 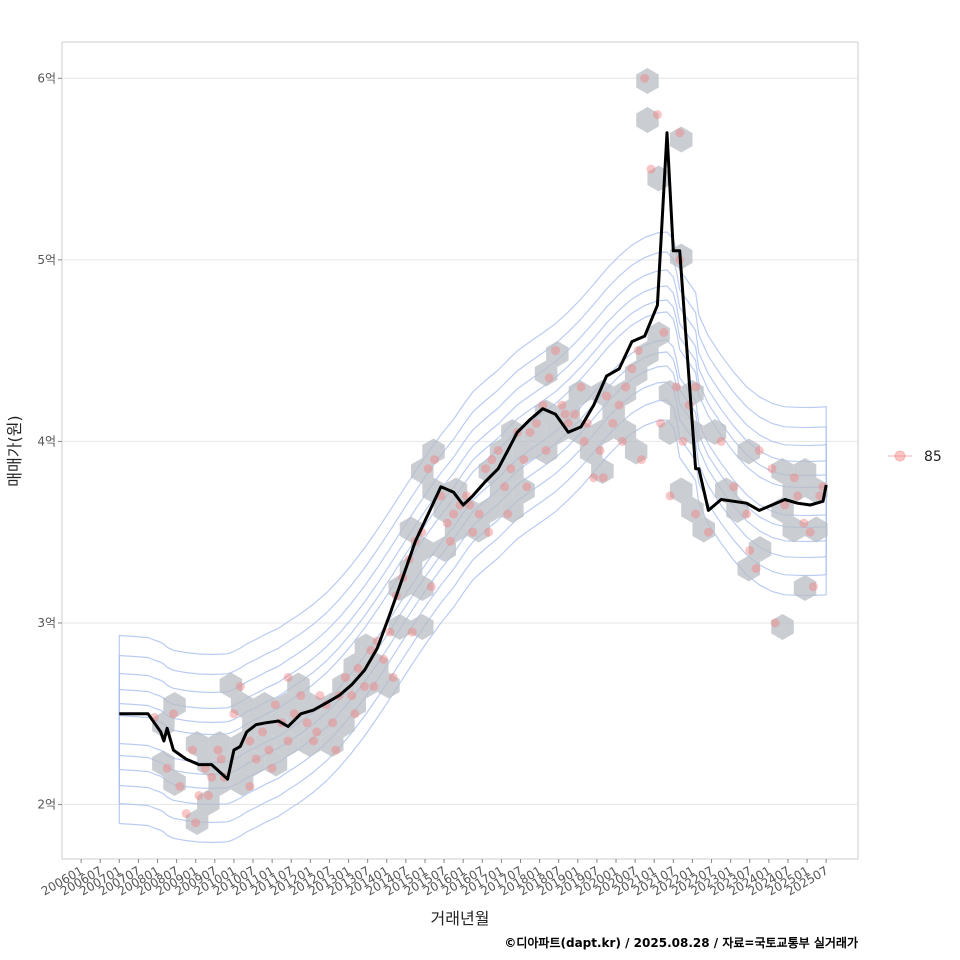 What do you see at coordinates (933, 457) in the screenshot?
I see `legend-entry-label: 85` at bounding box center [933, 457].